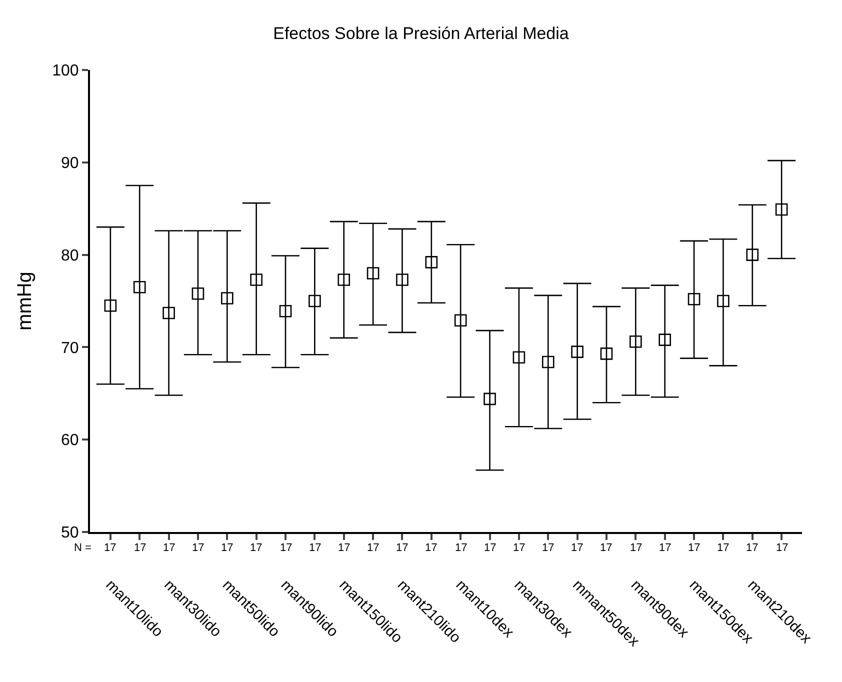  I want to click on chart-title: Efectos Sobre la Presión Arterial Media, so click(421, 34).